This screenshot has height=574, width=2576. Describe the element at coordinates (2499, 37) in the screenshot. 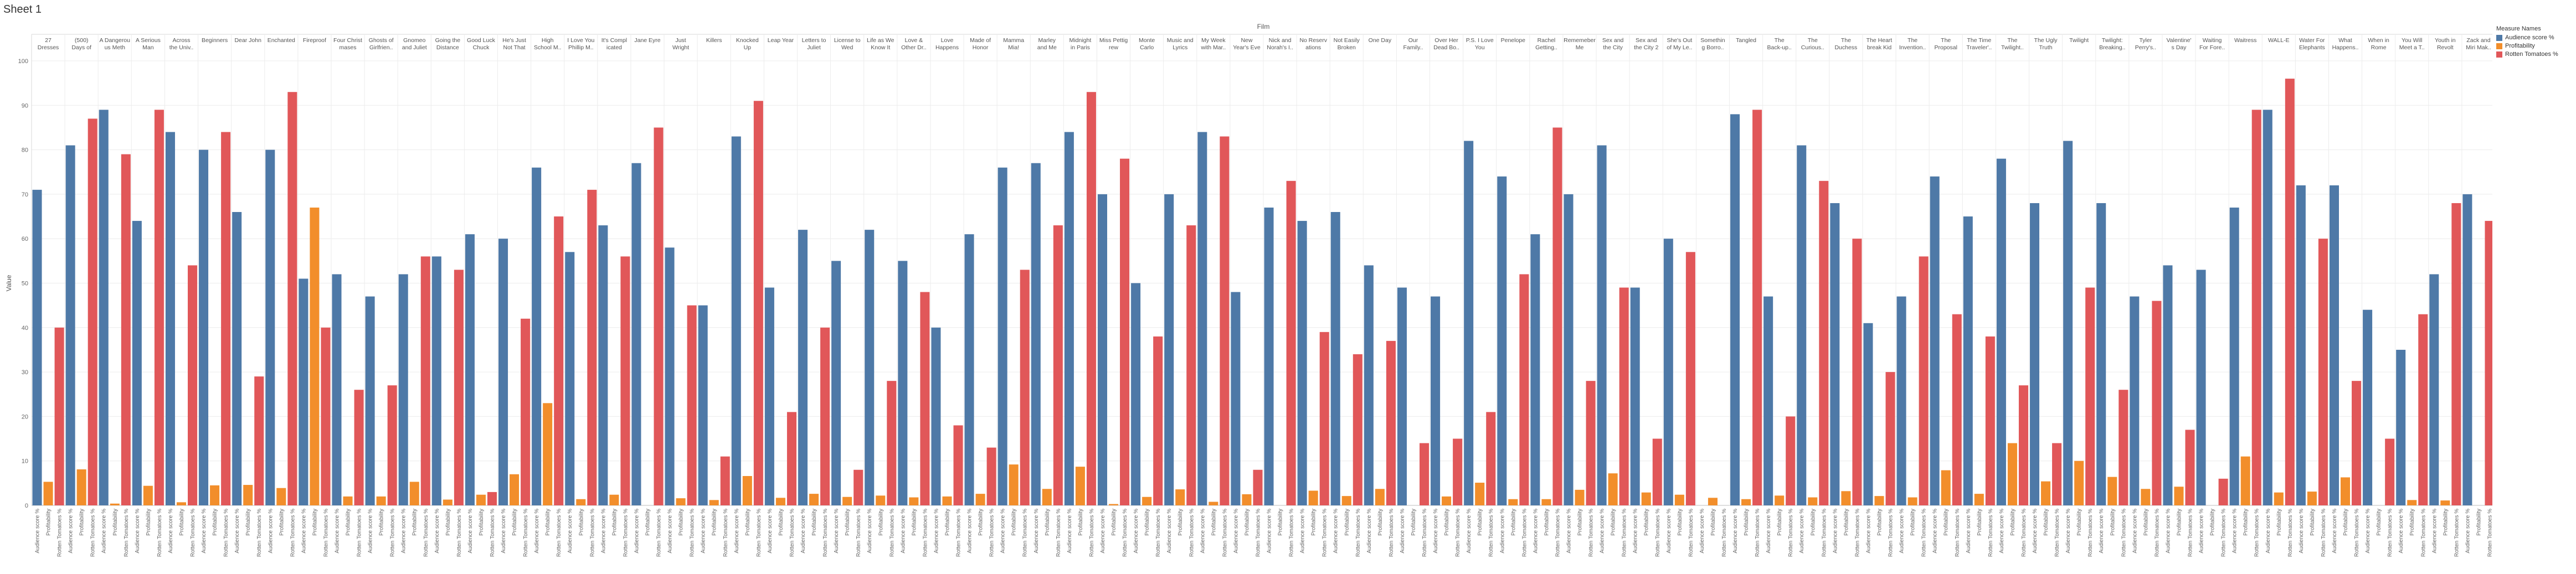

I see `legend-swatch-audience` at that location.